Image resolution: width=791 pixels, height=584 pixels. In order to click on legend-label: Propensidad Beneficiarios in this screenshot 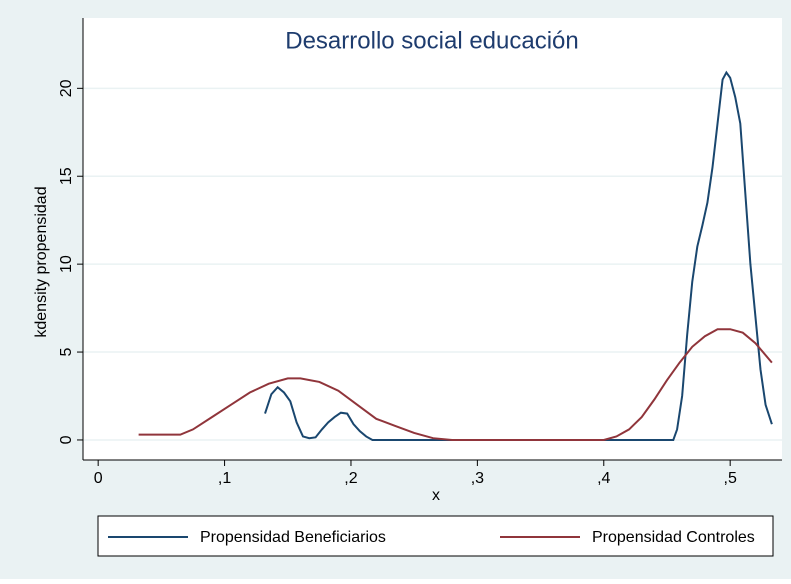, I will do `click(293, 537)`.